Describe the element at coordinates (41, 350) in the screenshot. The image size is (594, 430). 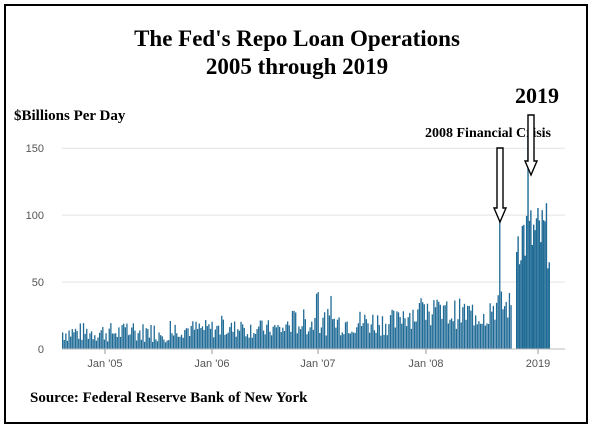
I see `y-tick-label: 0` at that location.